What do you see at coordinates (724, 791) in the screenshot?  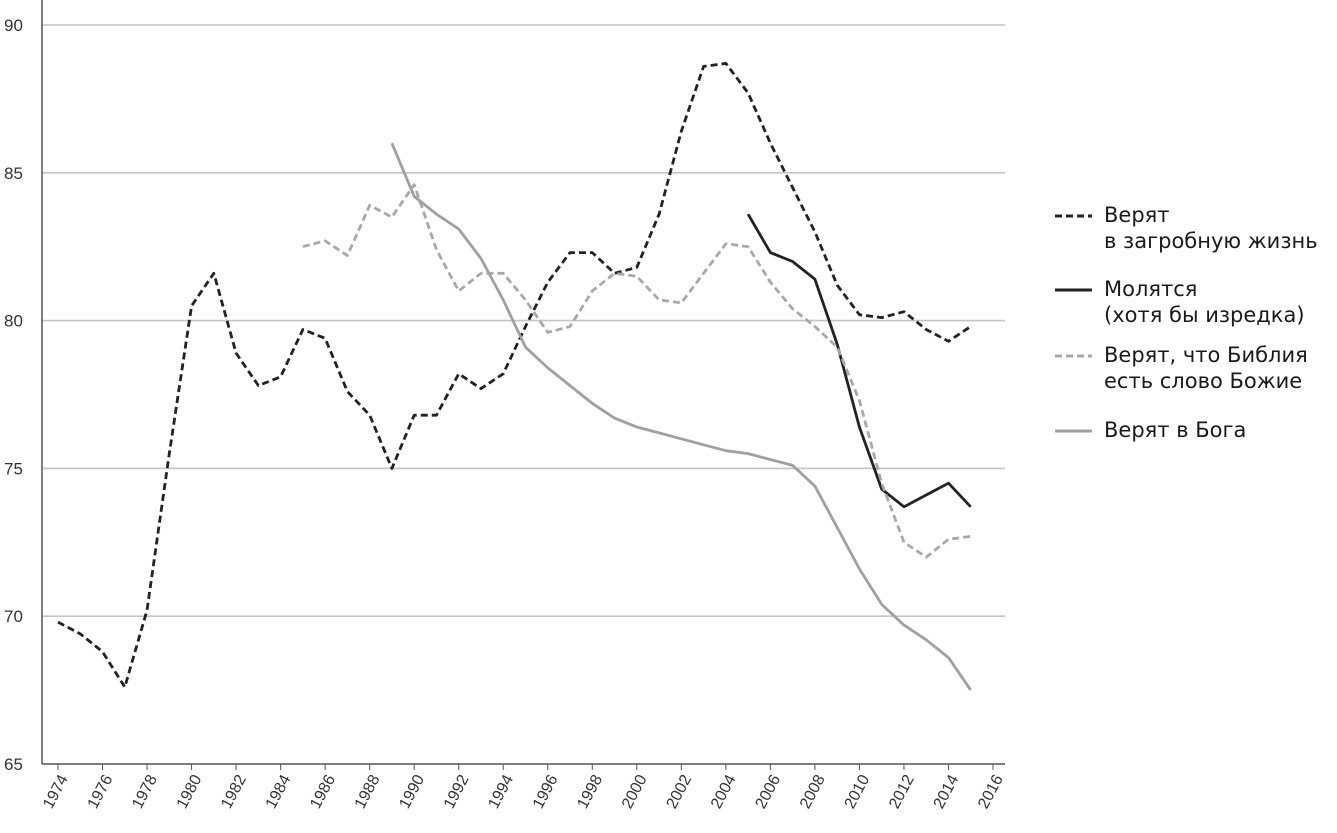 I see `x-tick-label: 2004` at bounding box center [724, 791].